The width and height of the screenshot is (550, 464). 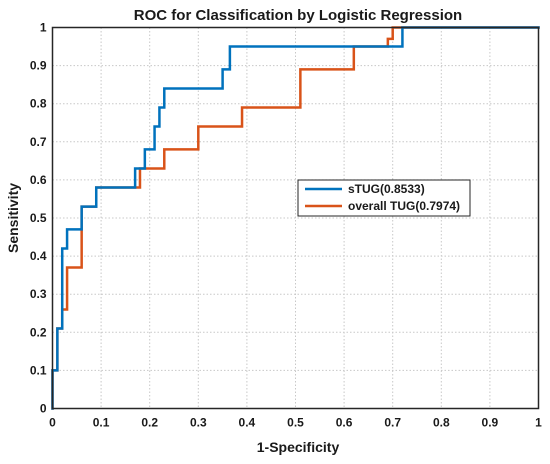 I want to click on y-tick-label: 0.4, so click(x=38, y=256).